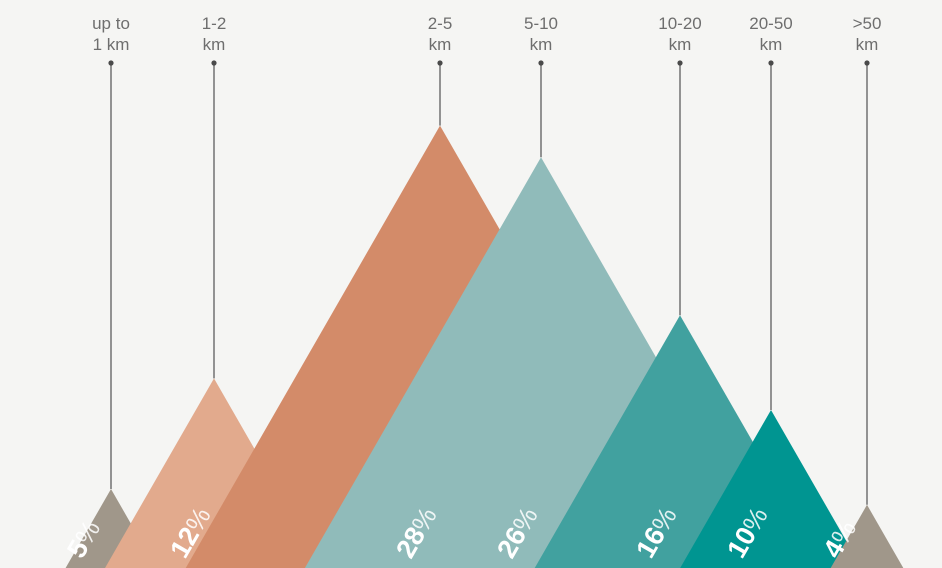  Describe the element at coordinates (541, 34) in the screenshot. I see `category-label-3: 5-10 km` at that location.